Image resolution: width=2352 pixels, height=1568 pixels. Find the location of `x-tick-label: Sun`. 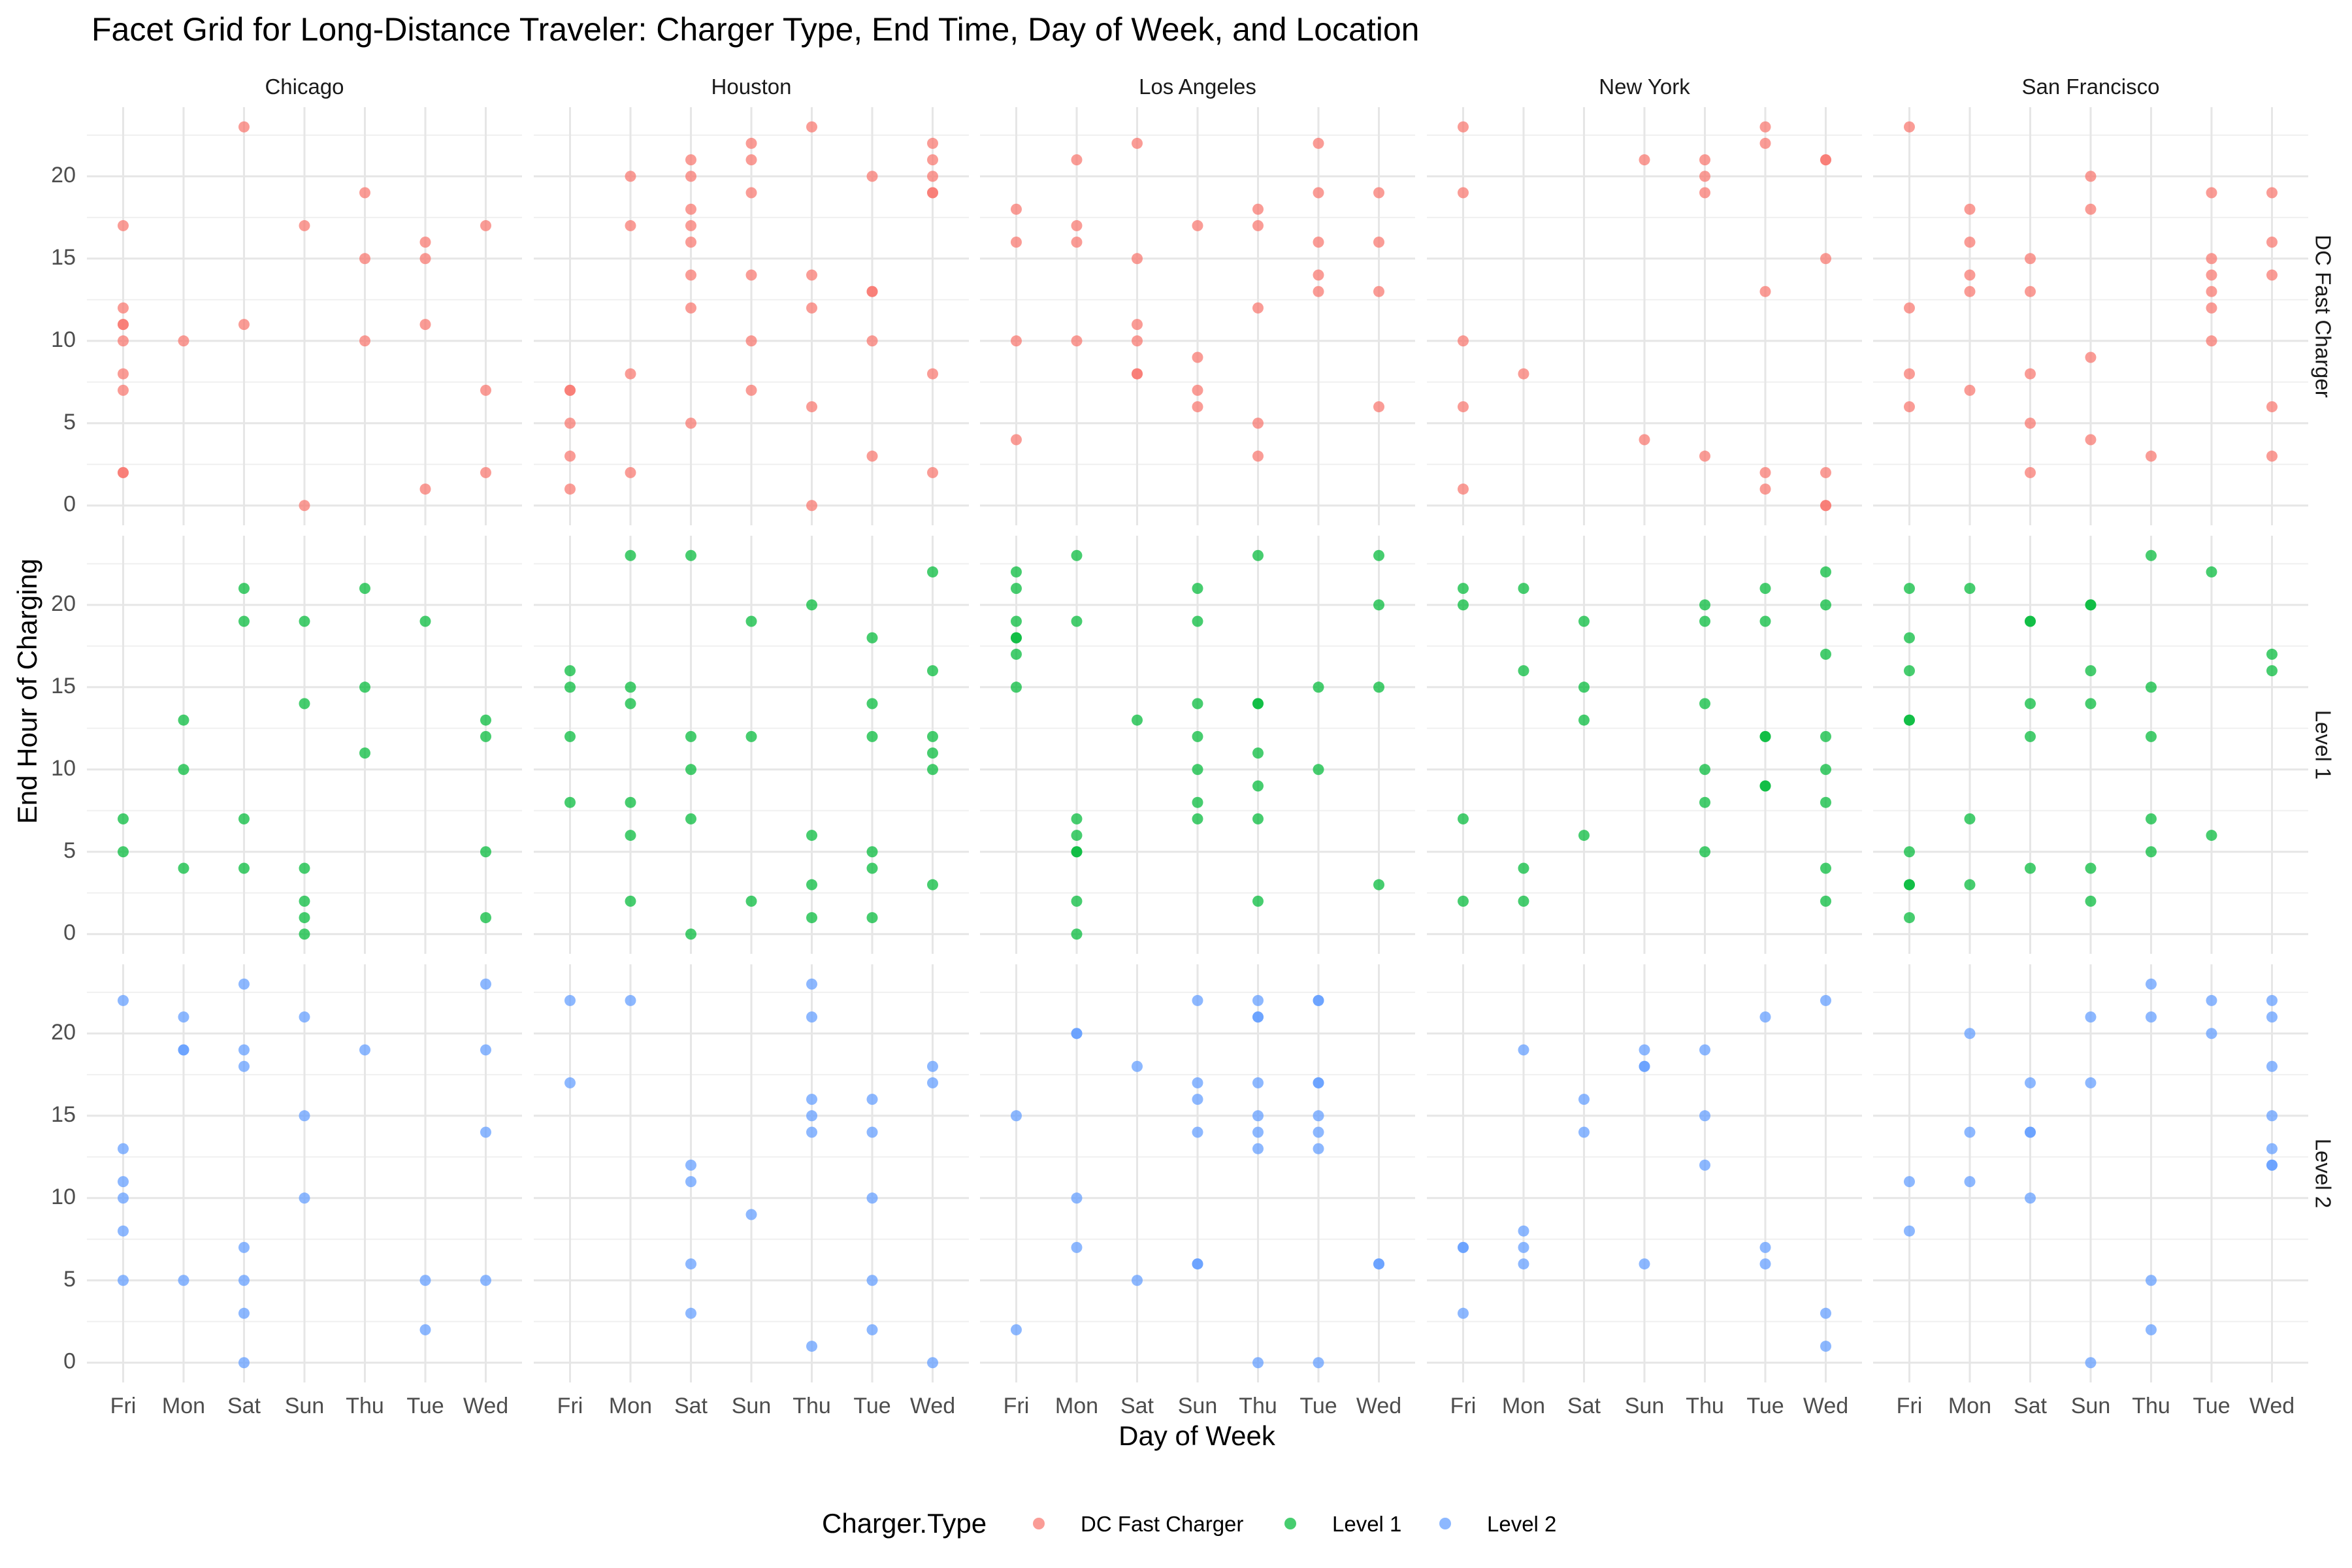

x-tick-label: Sun is located at coordinates (1645, 1406).